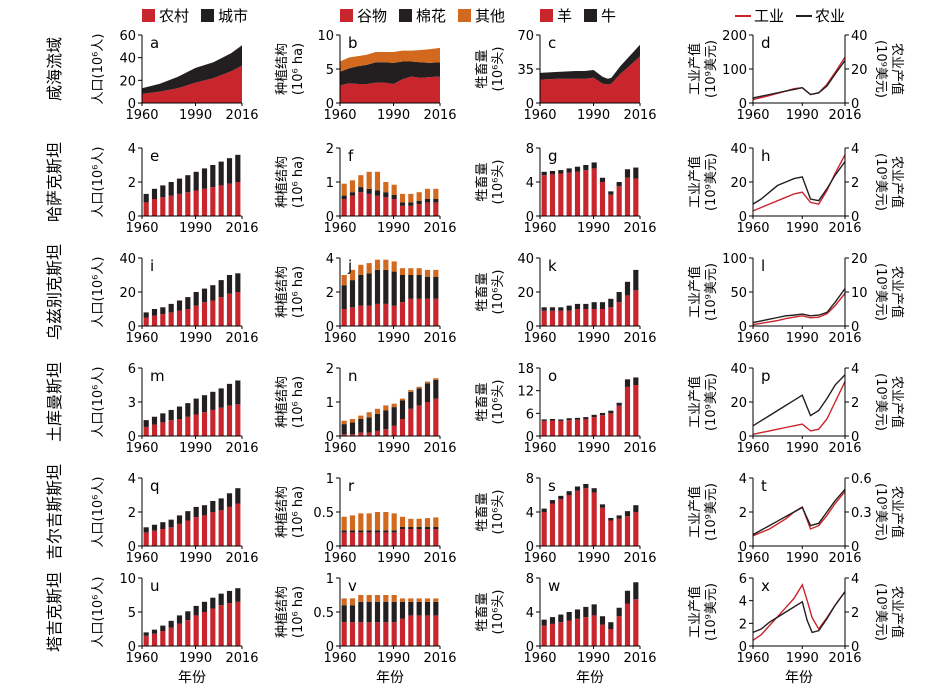 The image size is (952, 690). What do you see at coordinates (127, 81) in the screenshot?
I see `y-tick-label: 20` at bounding box center [127, 81].